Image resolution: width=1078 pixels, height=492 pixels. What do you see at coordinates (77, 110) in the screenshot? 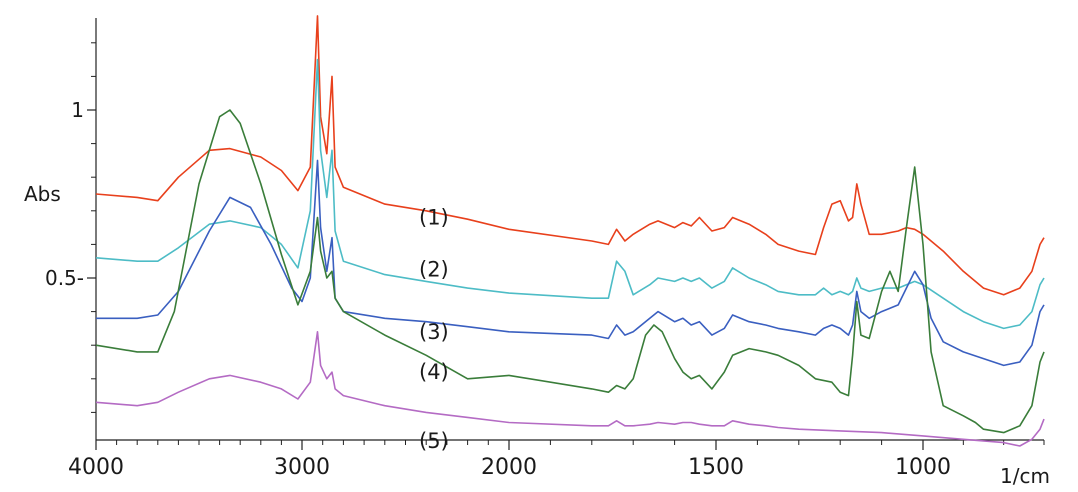
I see `y-tick-label: 1` at bounding box center [77, 110].